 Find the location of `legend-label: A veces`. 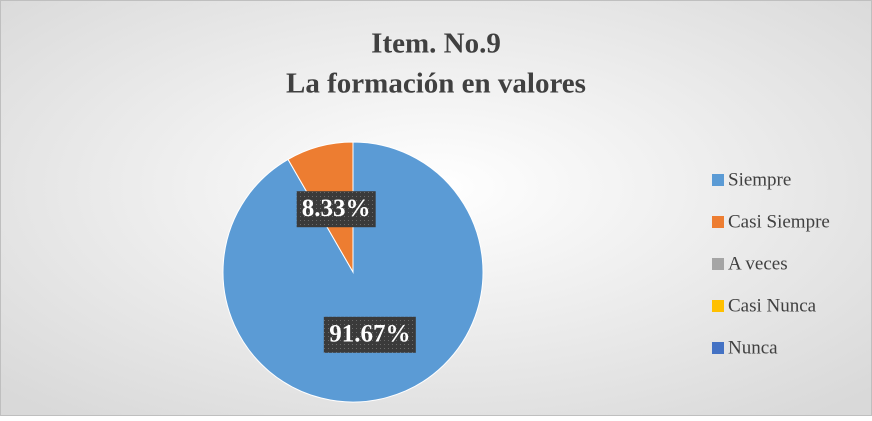

legend-label: A veces is located at coordinates (758, 263).